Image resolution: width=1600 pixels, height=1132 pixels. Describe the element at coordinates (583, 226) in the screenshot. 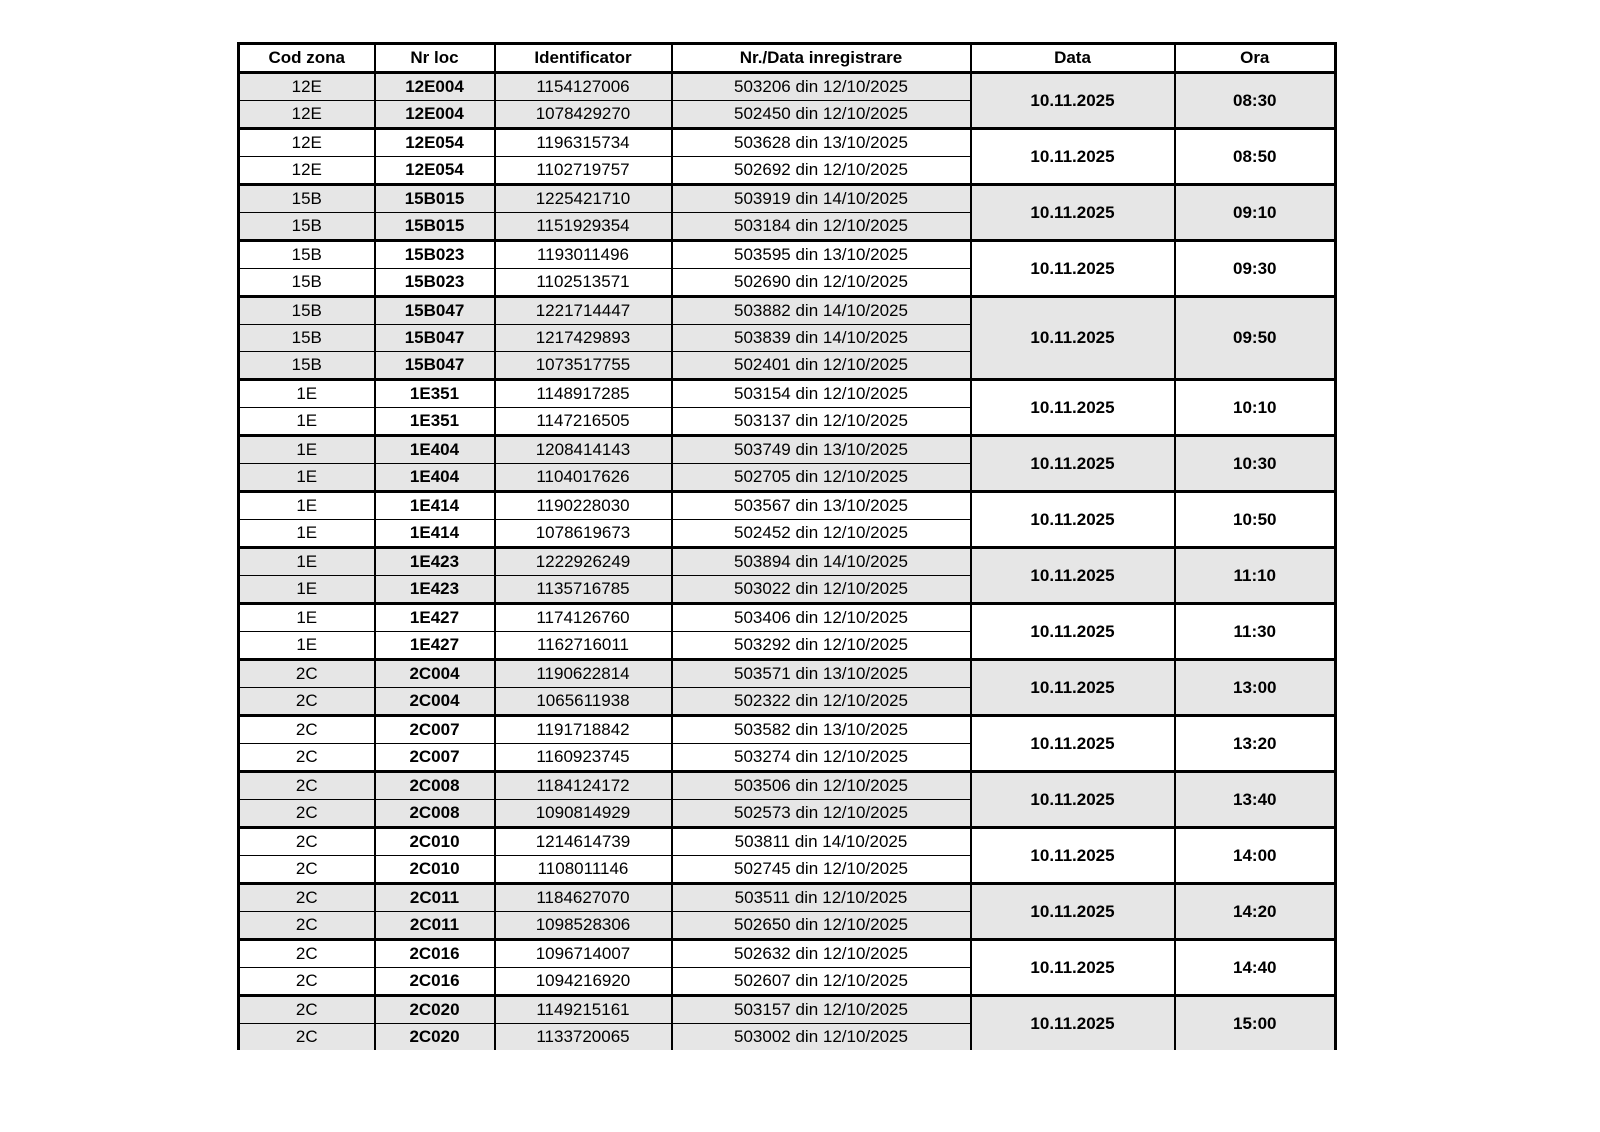

I see `identificator: 1151929354` at that location.